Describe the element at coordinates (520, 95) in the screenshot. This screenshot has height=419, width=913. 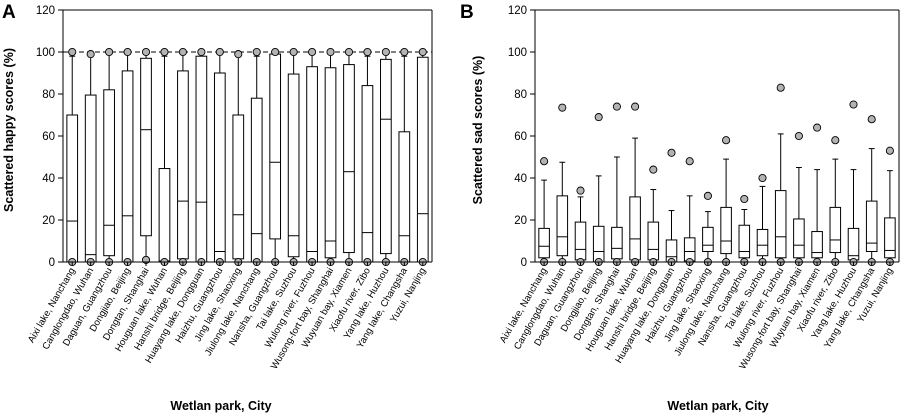
I see `panel-b-y-tick-label: 80` at that location.